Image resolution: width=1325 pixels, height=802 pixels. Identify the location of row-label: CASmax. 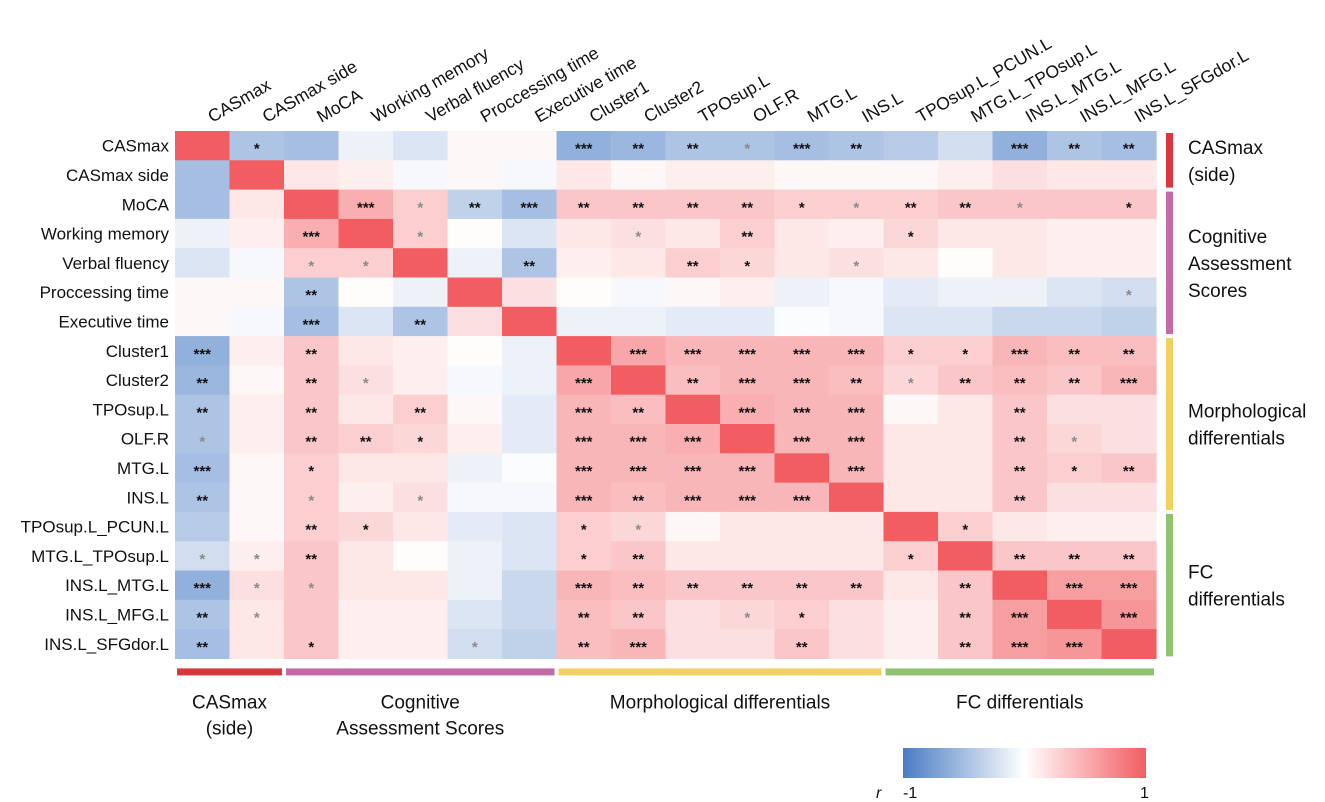
(136, 146).